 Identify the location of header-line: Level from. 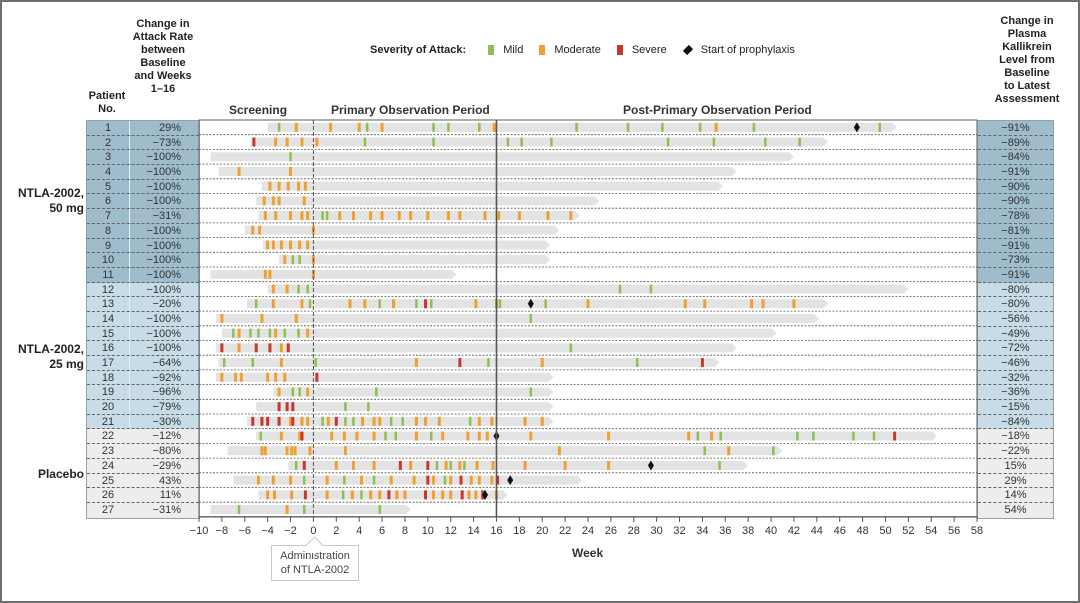
(1027, 60).